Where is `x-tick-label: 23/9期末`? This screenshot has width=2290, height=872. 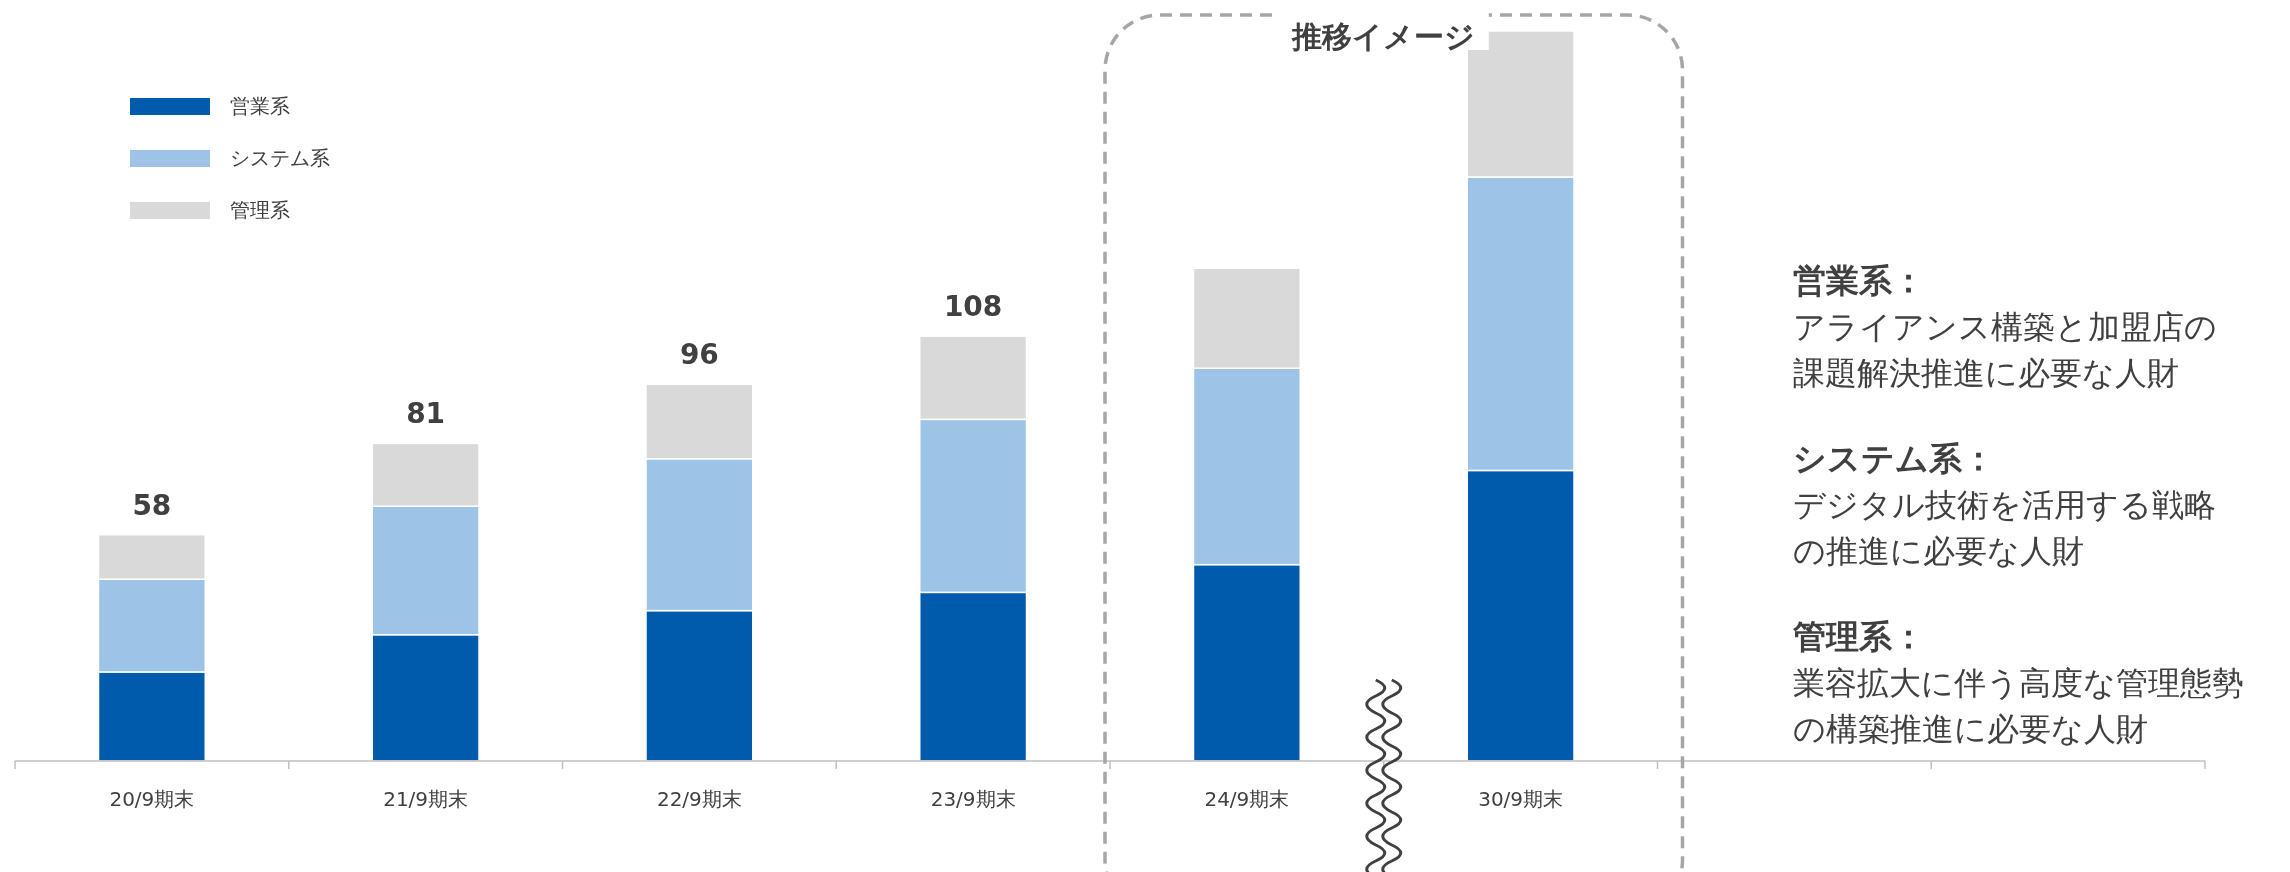
x-tick-label: 23/9期末 is located at coordinates (973, 799).